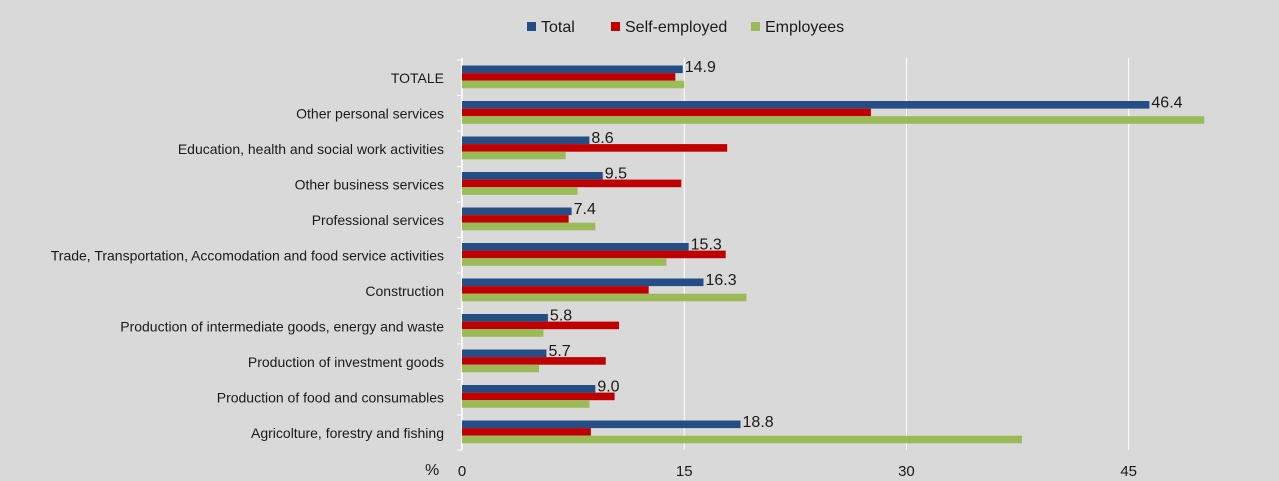  What do you see at coordinates (404, 291) in the screenshot?
I see `category-label: Construction` at bounding box center [404, 291].